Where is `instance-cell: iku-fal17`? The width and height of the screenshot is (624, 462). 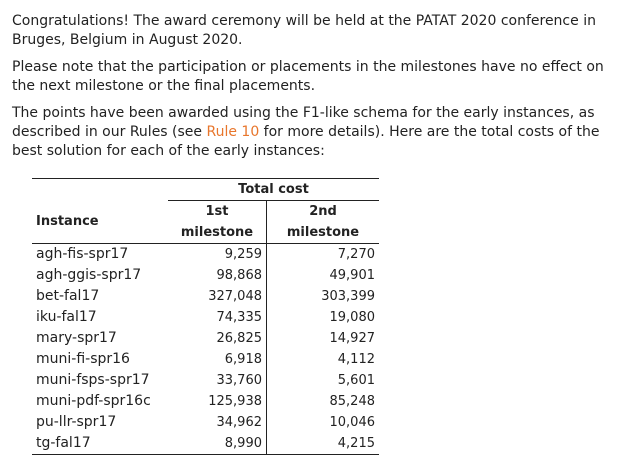 instance-cell: iku-fal17 is located at coordinates (66, 317).